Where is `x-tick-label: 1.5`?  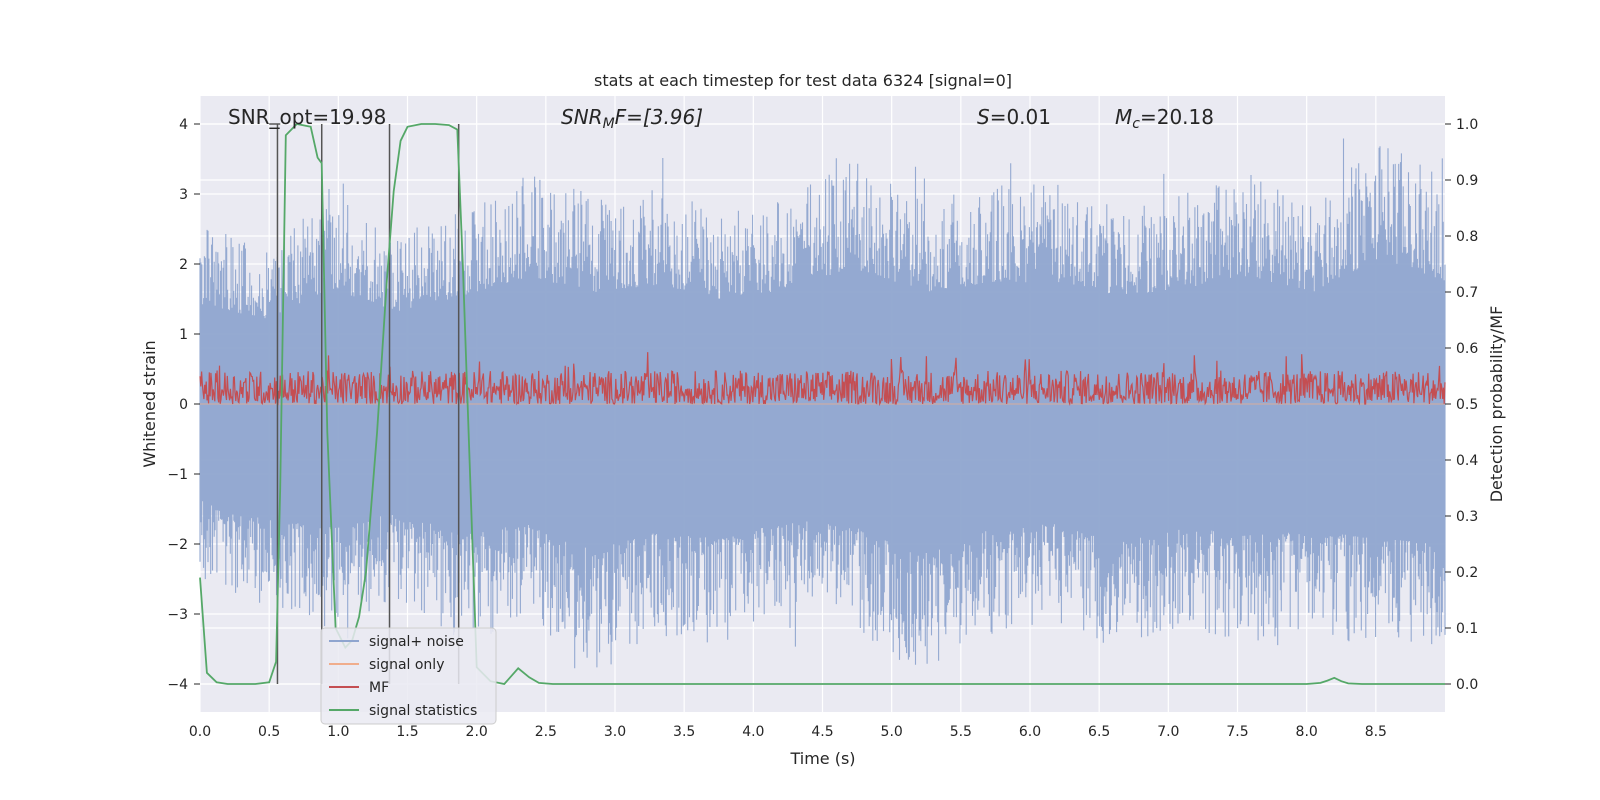 x-tick-label: 1.5 is located at coordinates (407, 732).